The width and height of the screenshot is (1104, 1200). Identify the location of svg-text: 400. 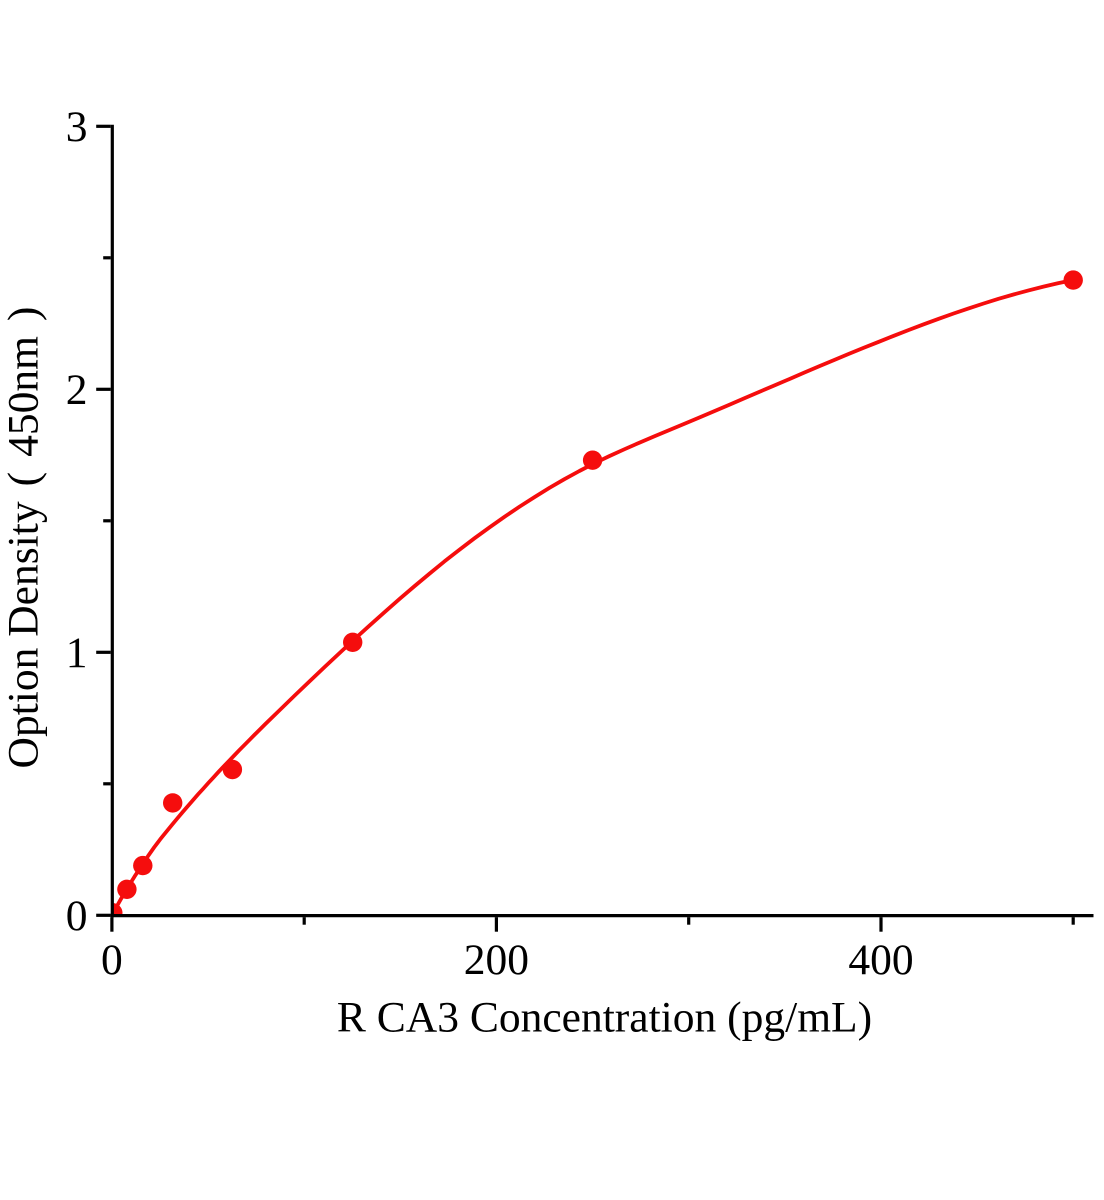
(880, 960).